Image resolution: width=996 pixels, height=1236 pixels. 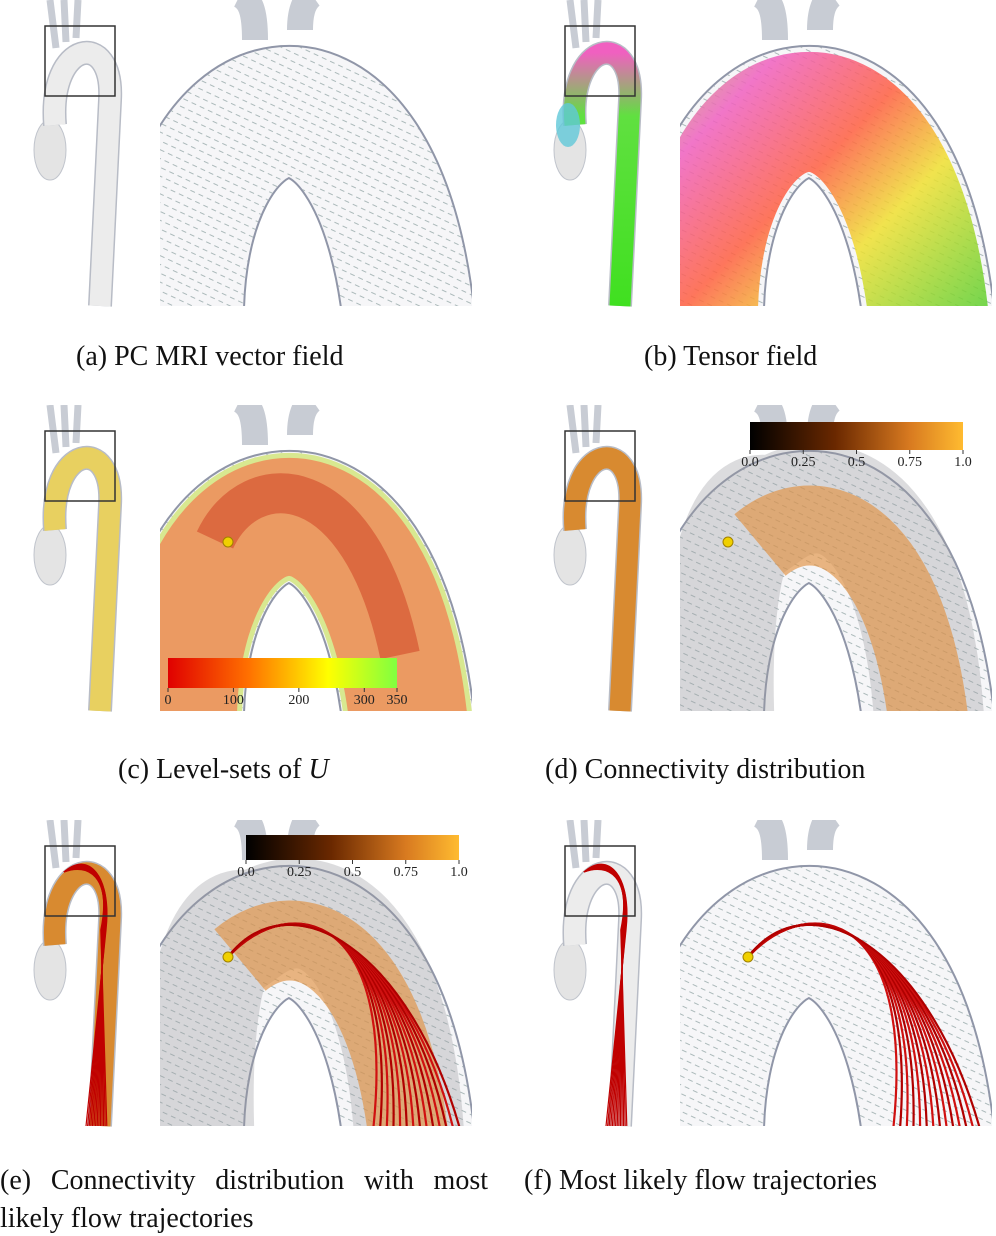 I want to click on caption: (d) Connectivity distribution, so click(x=705, y=770).